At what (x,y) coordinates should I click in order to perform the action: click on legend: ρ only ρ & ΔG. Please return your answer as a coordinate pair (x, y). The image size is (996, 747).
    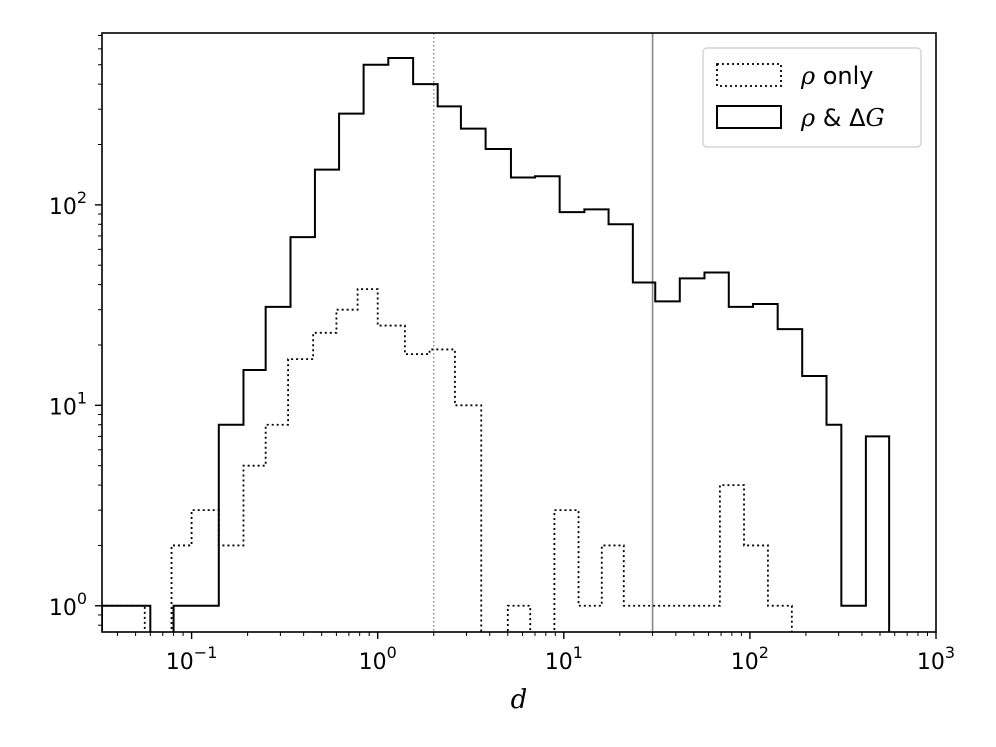
    Looking at the image, I should click on (812, 97).